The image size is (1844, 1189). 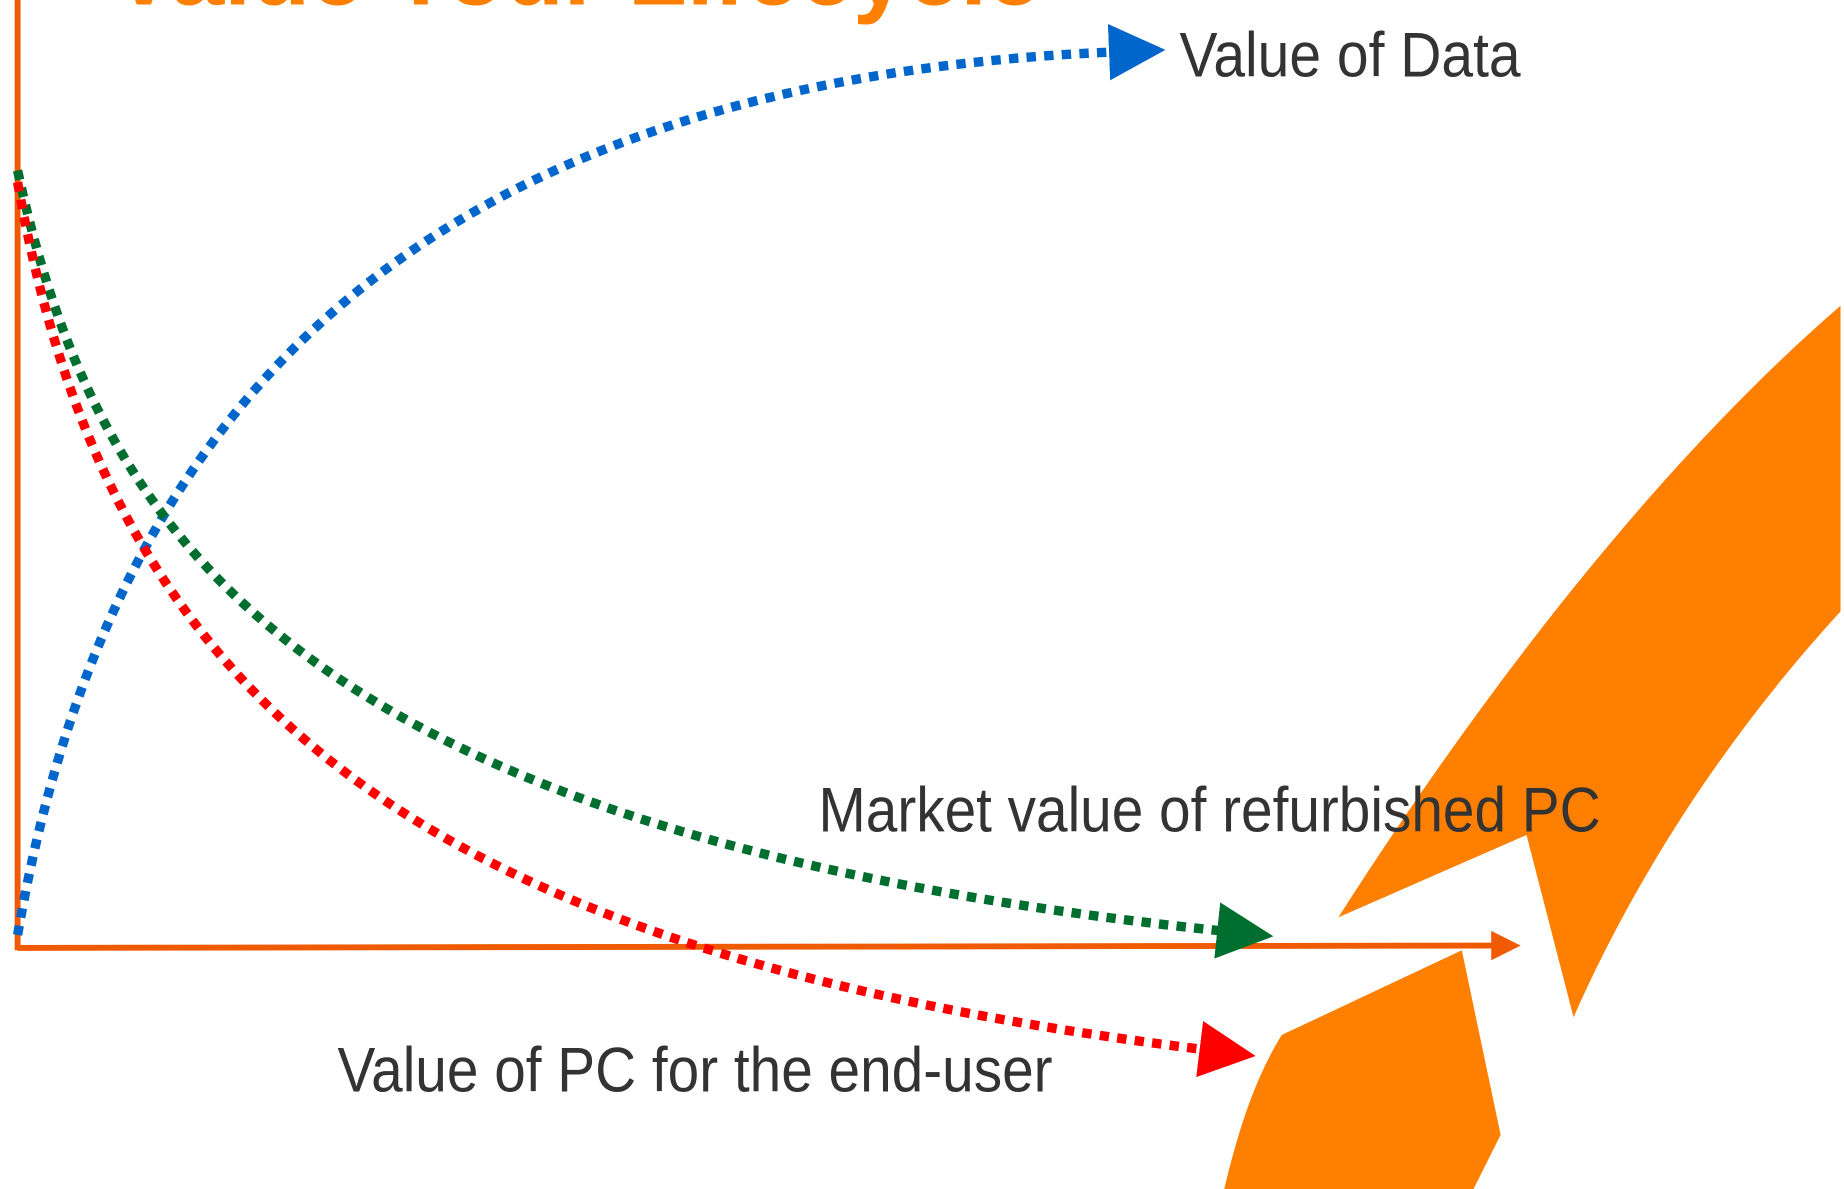 I want to click on label-enduser: Value of PC for the end-user, so click(x=694, y=1070).